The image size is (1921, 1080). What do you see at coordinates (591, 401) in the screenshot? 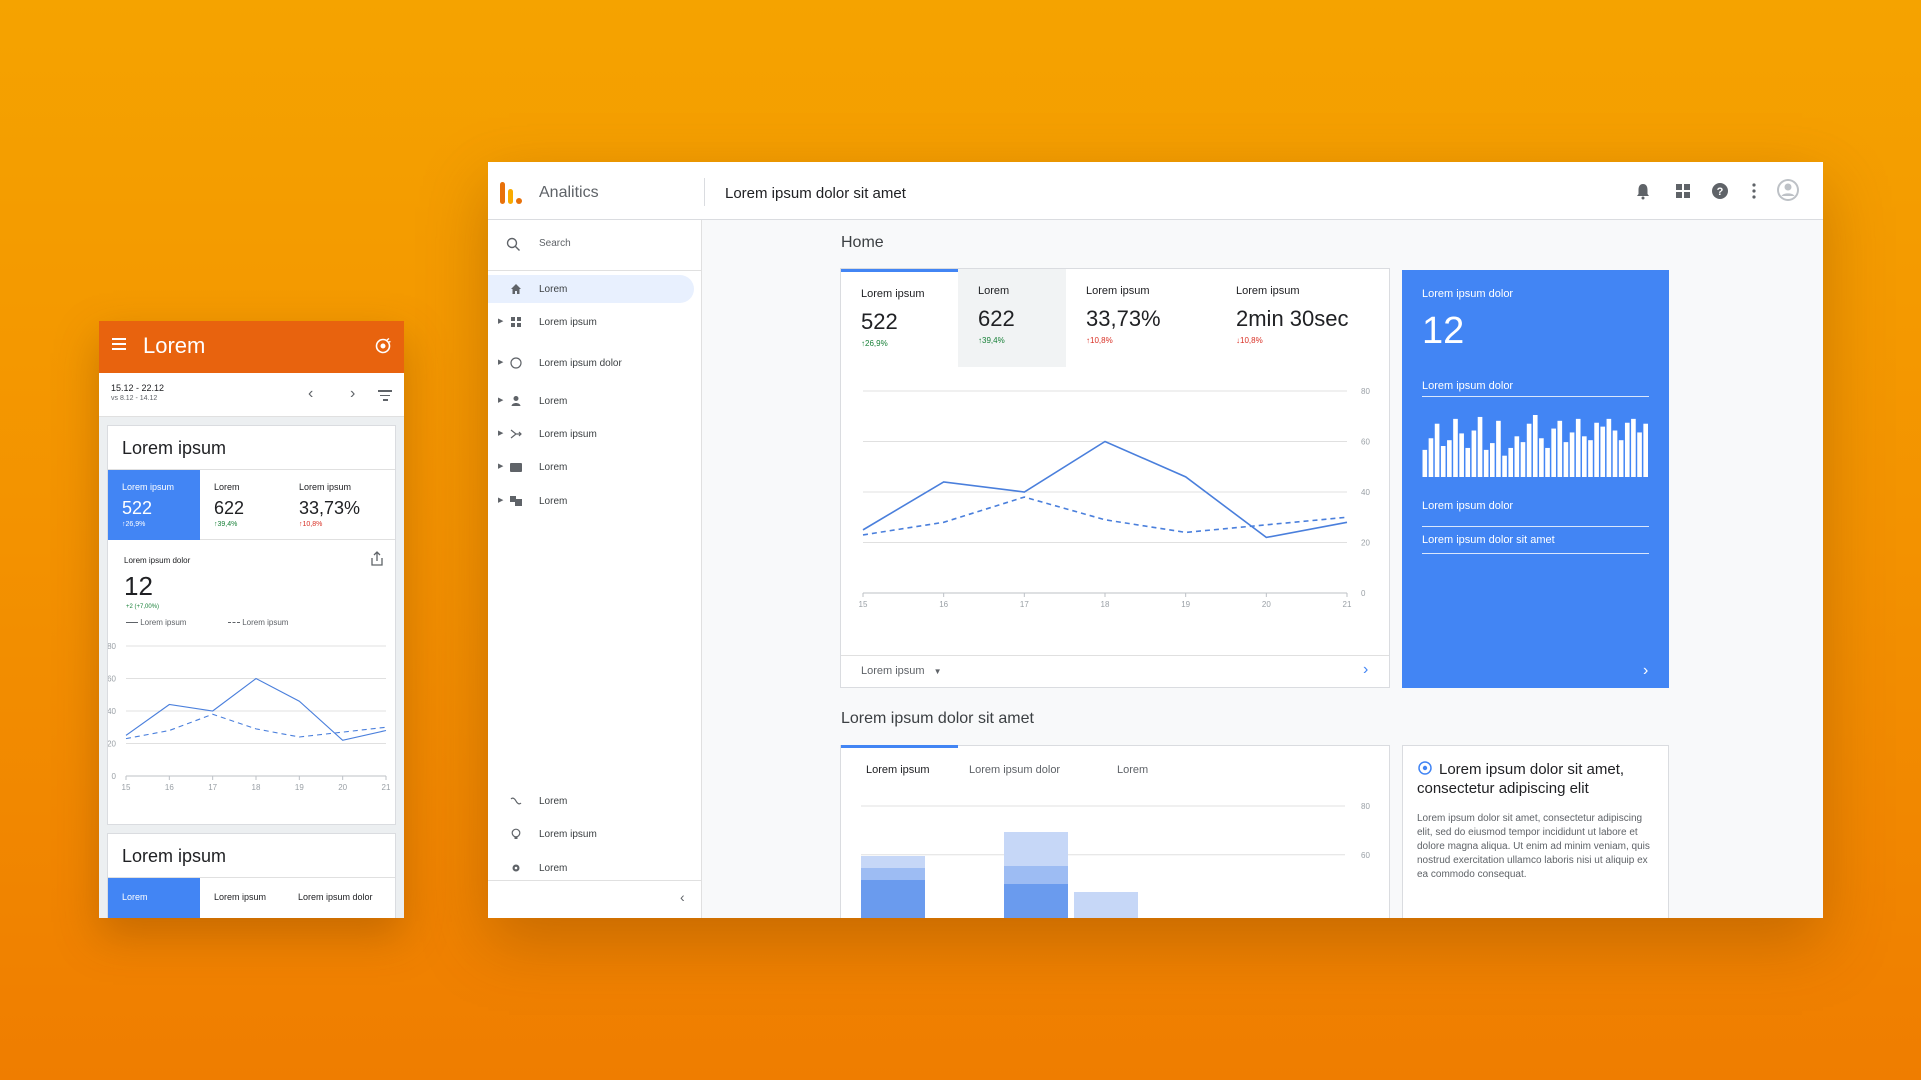
I see `sidebar-item-audience: ▶ Lorem` at bounding box center [591, 401].